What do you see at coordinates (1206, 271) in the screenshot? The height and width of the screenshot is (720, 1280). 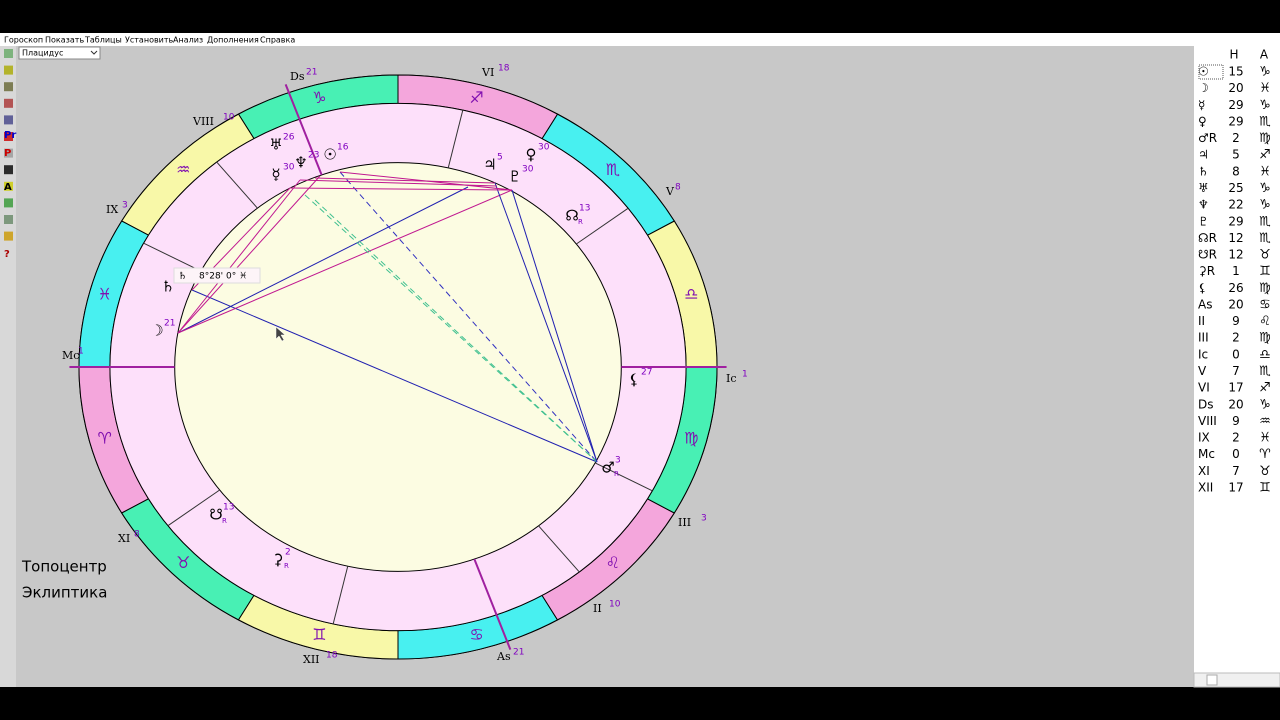 I see `row-glyph: ⚳R` at bounding box center [1206, 271].